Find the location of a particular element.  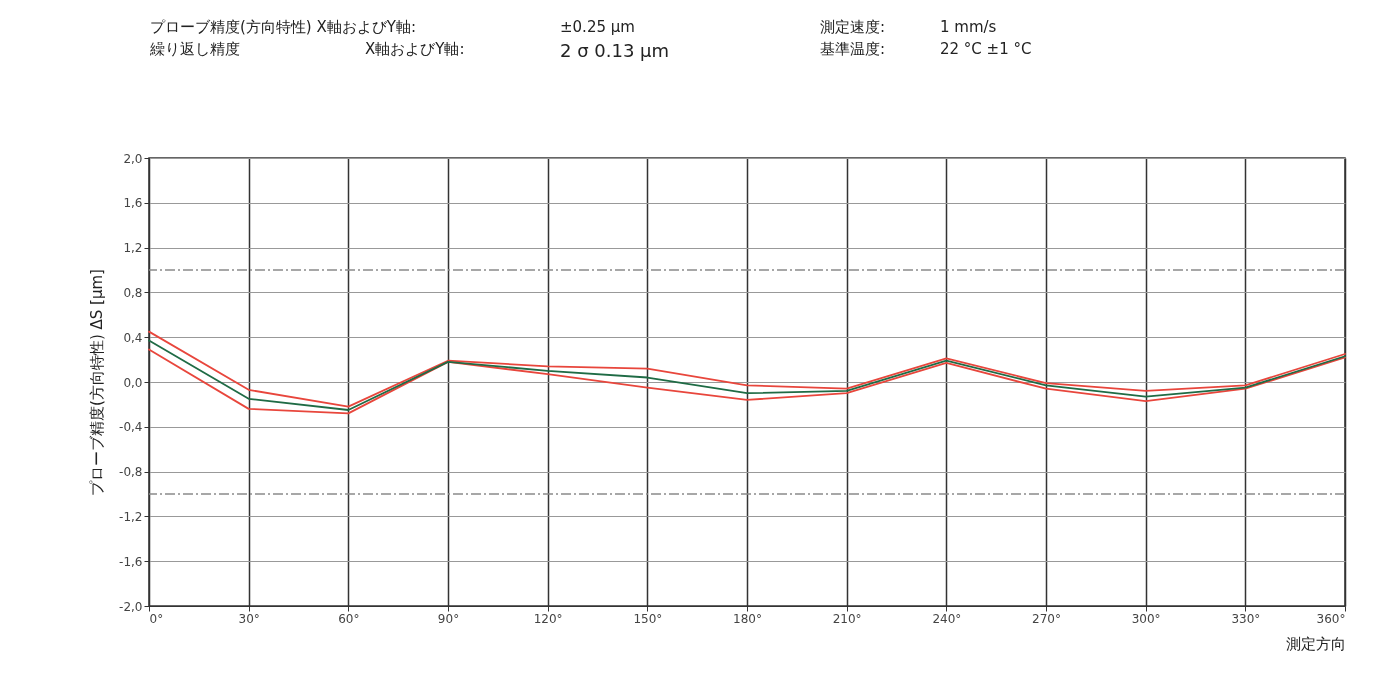

y-tick-label: -2,0 is located at coordinates (131, 606).